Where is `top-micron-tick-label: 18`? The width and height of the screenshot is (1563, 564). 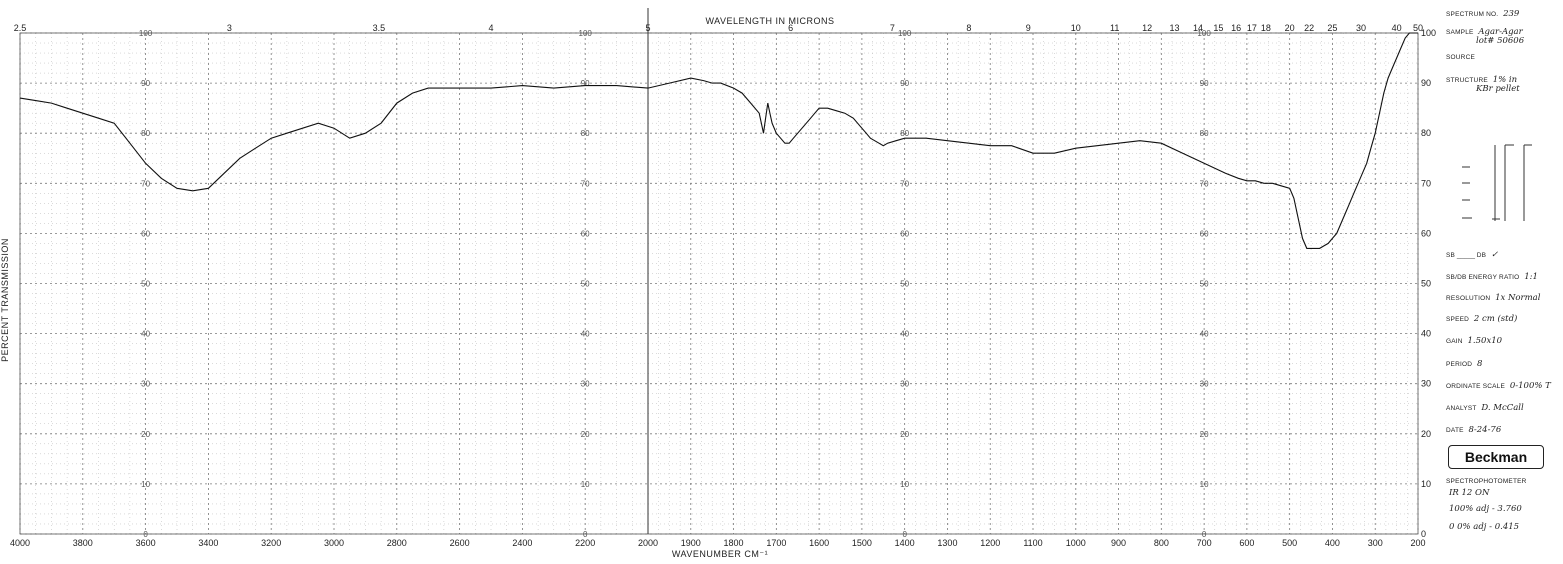
top-micron-tick-label: 18 is located at coordinates (1266, 28).